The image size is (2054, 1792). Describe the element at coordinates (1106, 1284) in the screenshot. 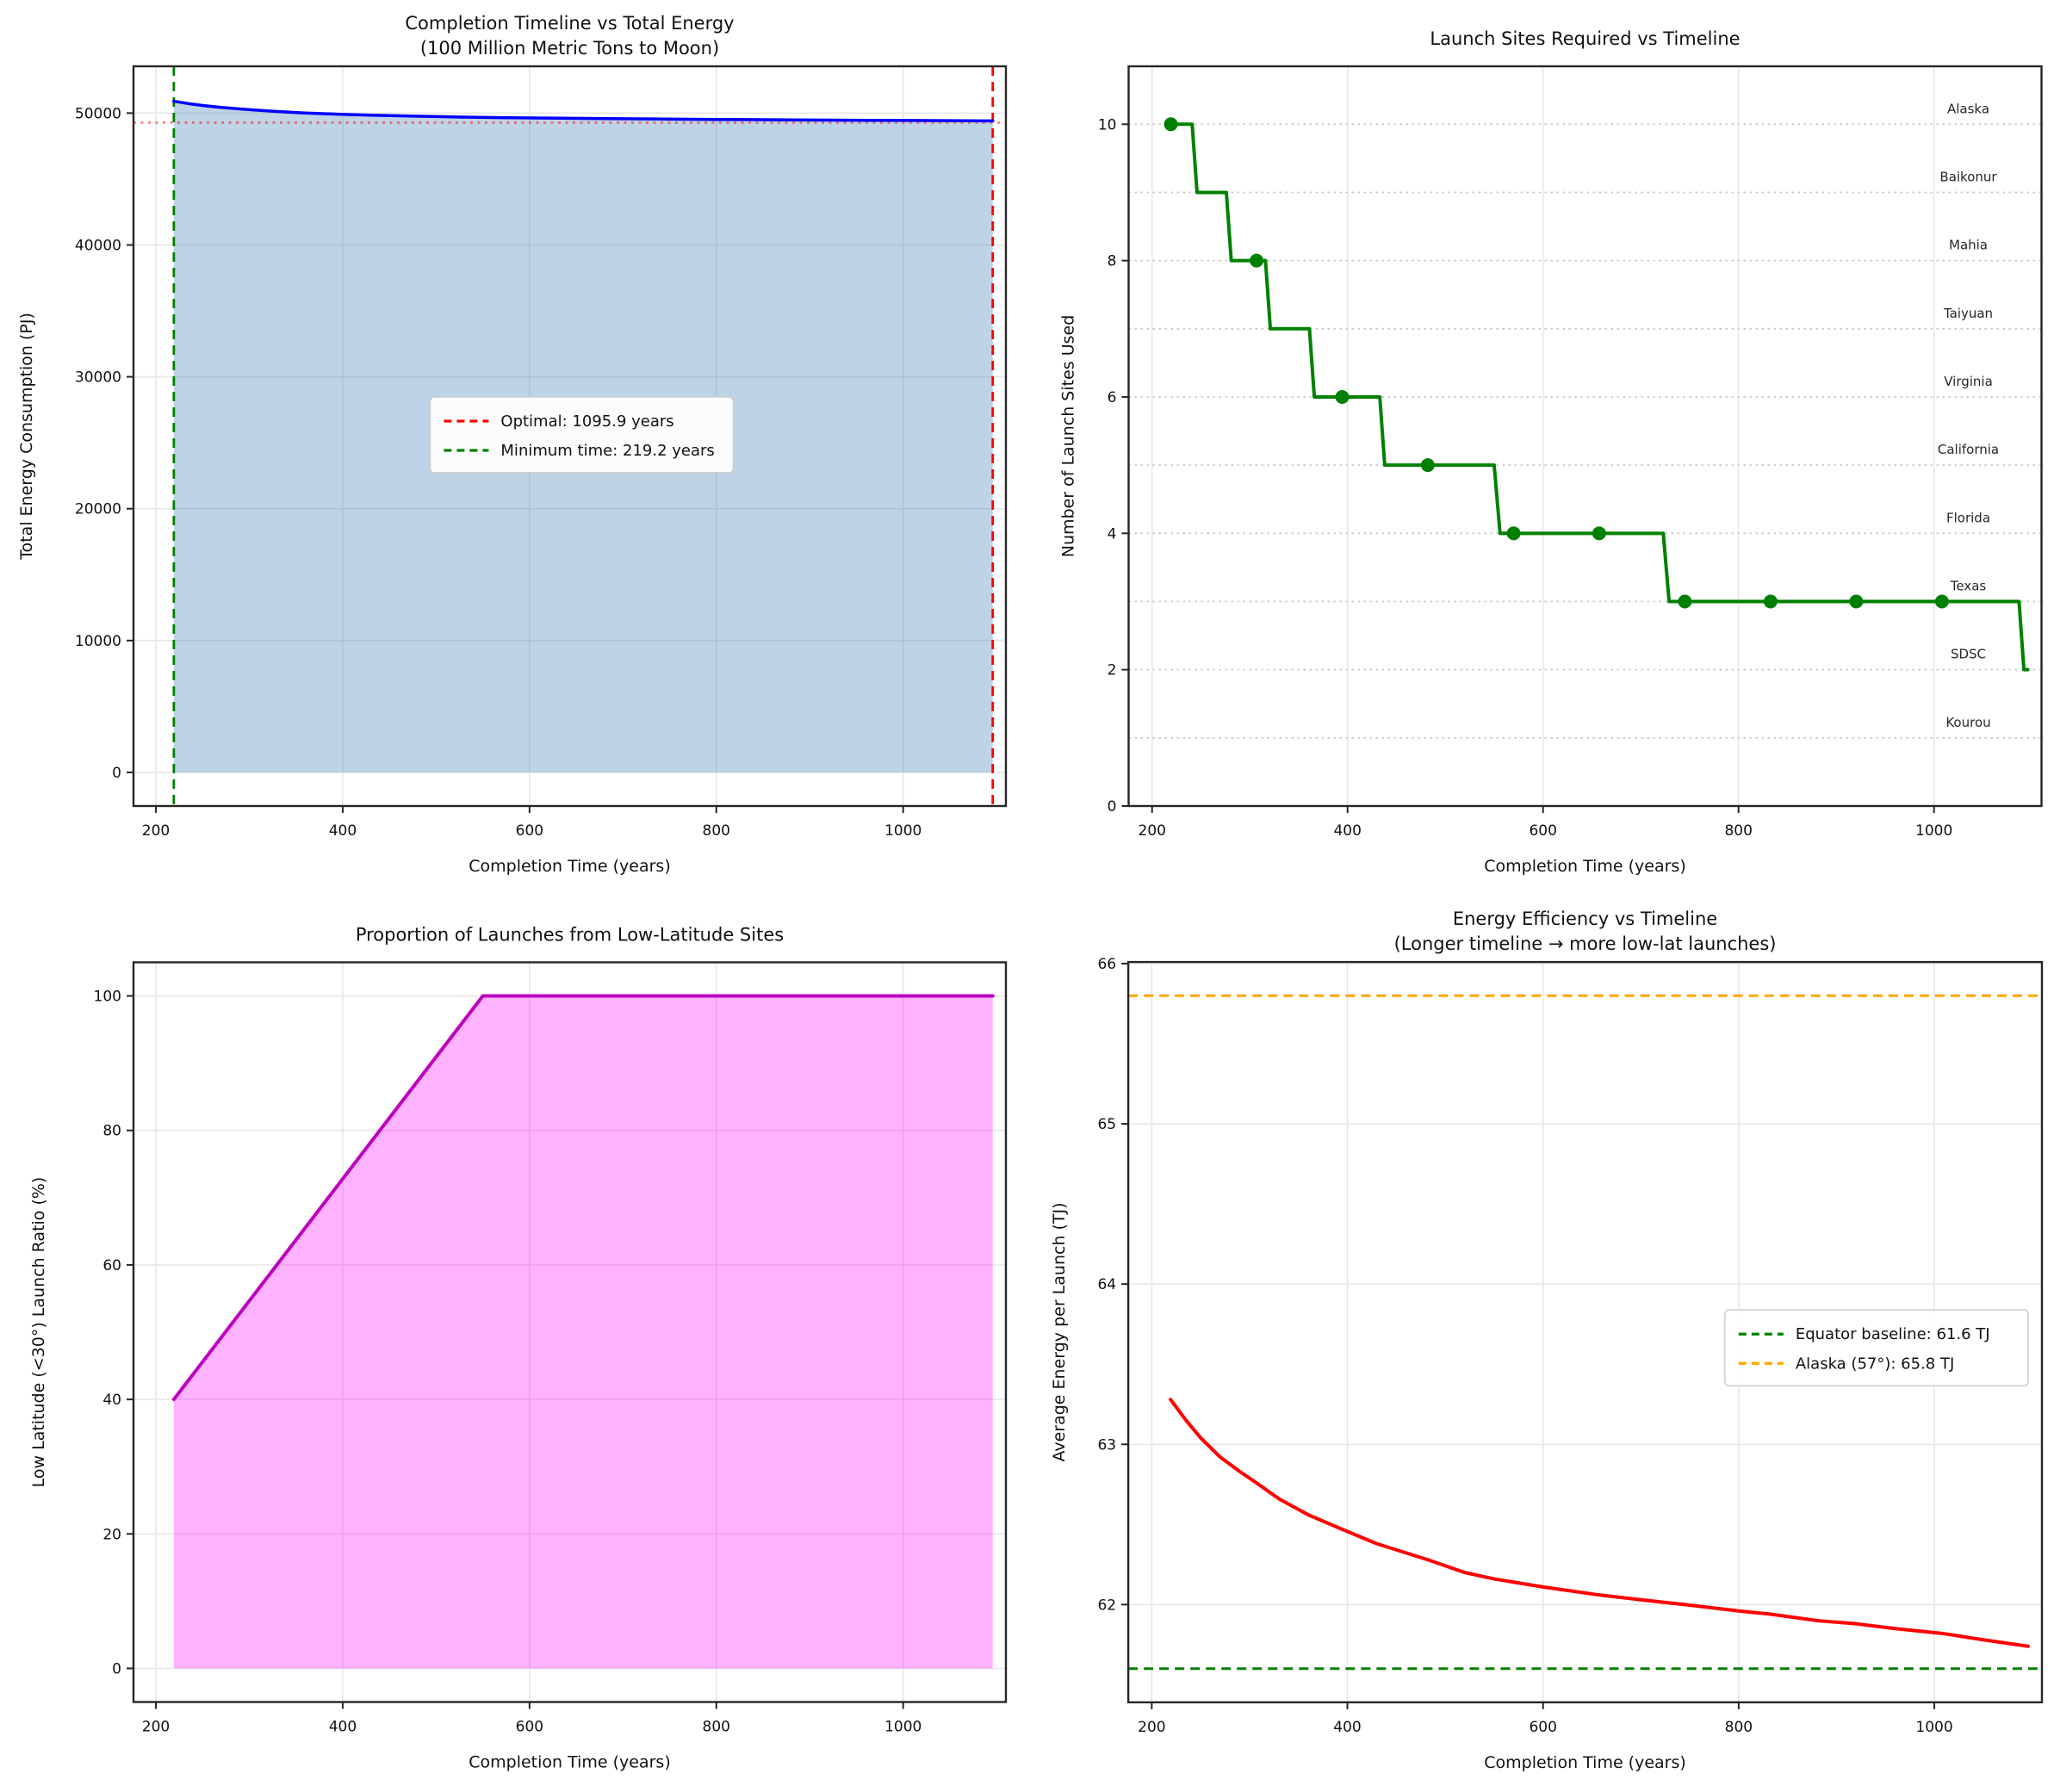

I see `y-tick-label: 64` at that location.